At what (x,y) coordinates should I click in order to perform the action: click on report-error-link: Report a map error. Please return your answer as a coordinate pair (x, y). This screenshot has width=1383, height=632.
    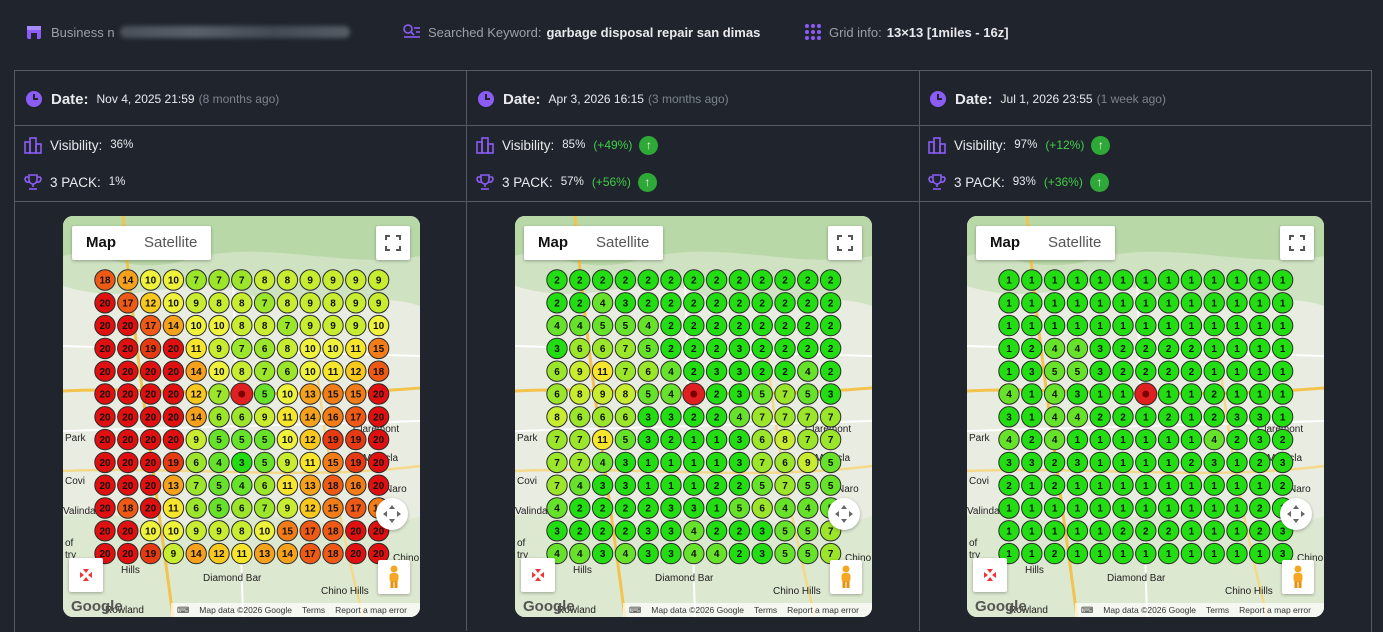
    Looking at the image, I should click on (823, 610).